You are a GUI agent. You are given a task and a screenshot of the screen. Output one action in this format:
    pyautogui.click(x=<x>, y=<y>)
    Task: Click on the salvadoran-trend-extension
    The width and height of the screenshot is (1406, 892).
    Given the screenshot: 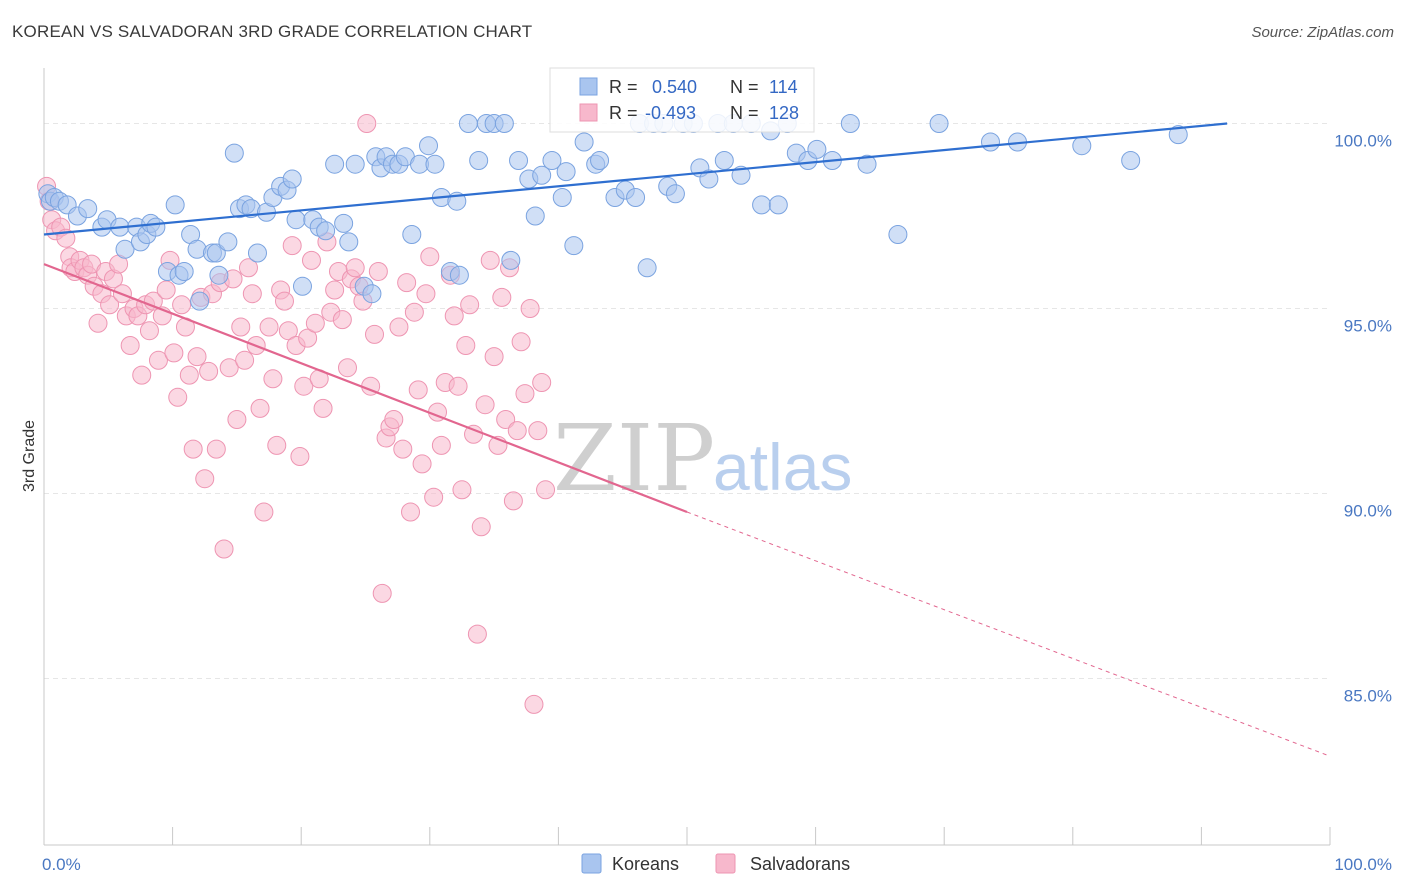 What is the action you would take?
    pyautogui.click(x=1008, y=634)
    